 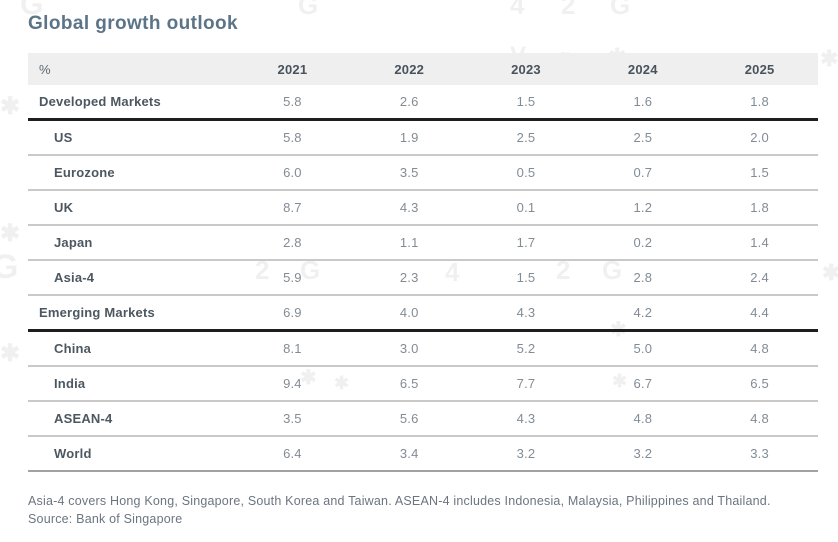 What do you see at coordinates (409, 453) in the screenshot?
I see `cell-value: 3.4` at bounding box center [409, 453].